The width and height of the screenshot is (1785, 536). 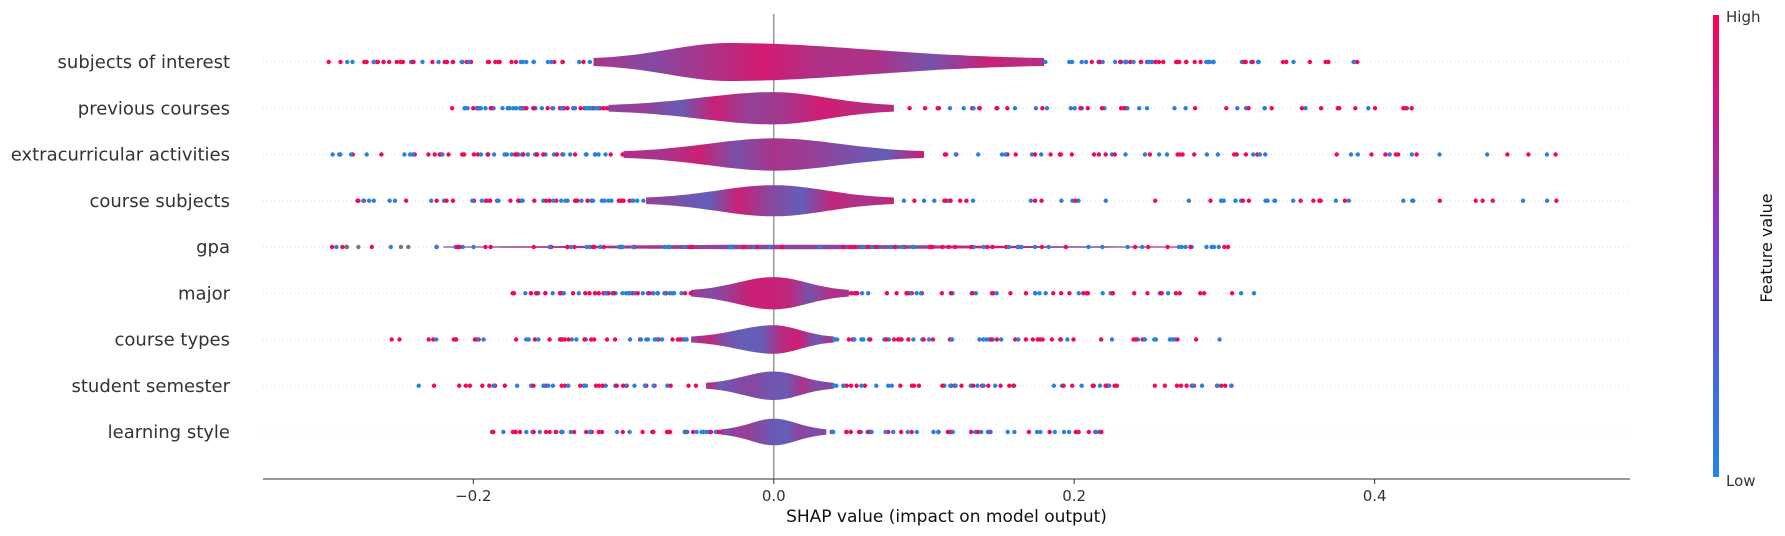 I want to click on x-tick-label: 0.2, so click(x=1074, y=496).